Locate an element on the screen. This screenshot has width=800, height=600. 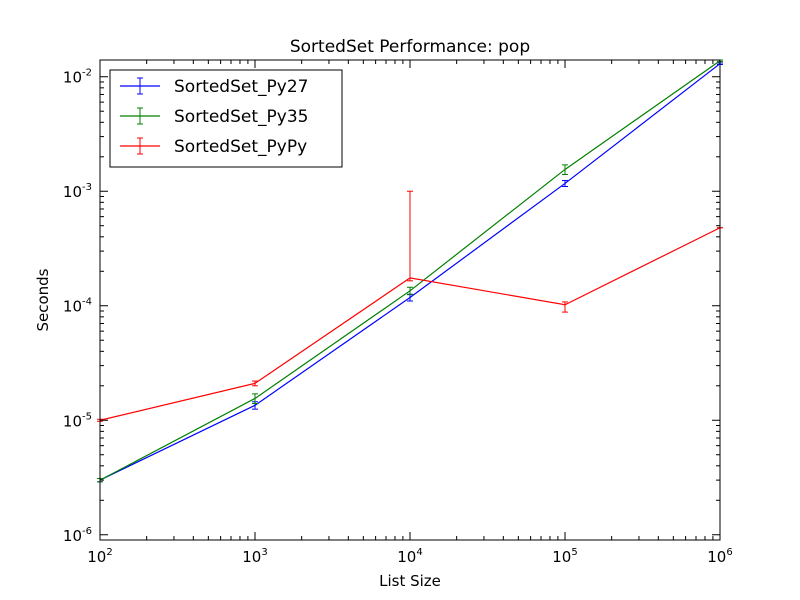
legend-label: SortedSet_Py27 is located at coordinates (241, 87).